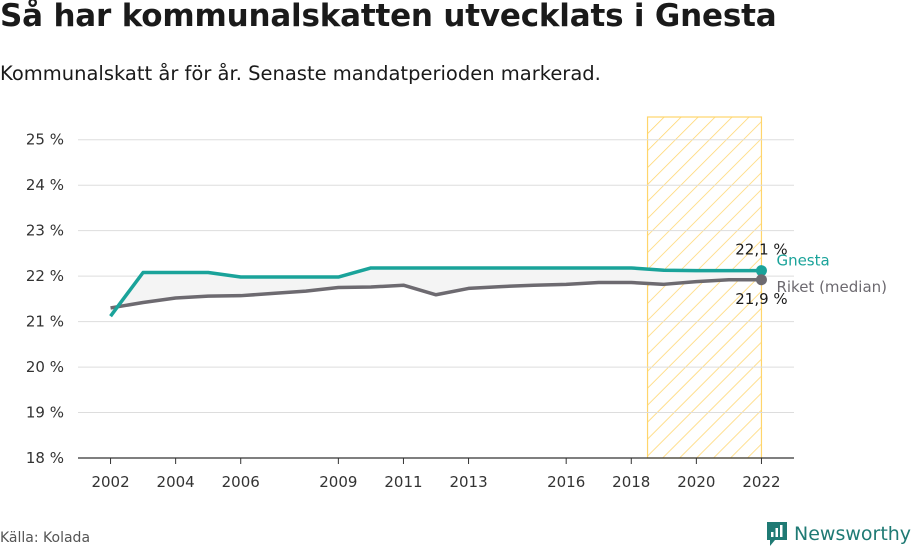 This screenshot has height=552, width=920. I want to click on series-line-riket, so click(436, 294).